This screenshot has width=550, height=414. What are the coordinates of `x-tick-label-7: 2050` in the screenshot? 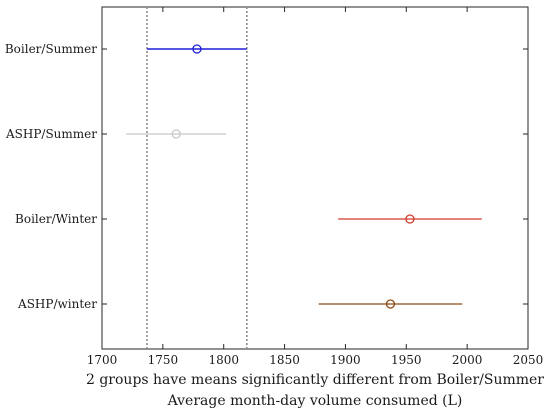 It's located at (528, 360).